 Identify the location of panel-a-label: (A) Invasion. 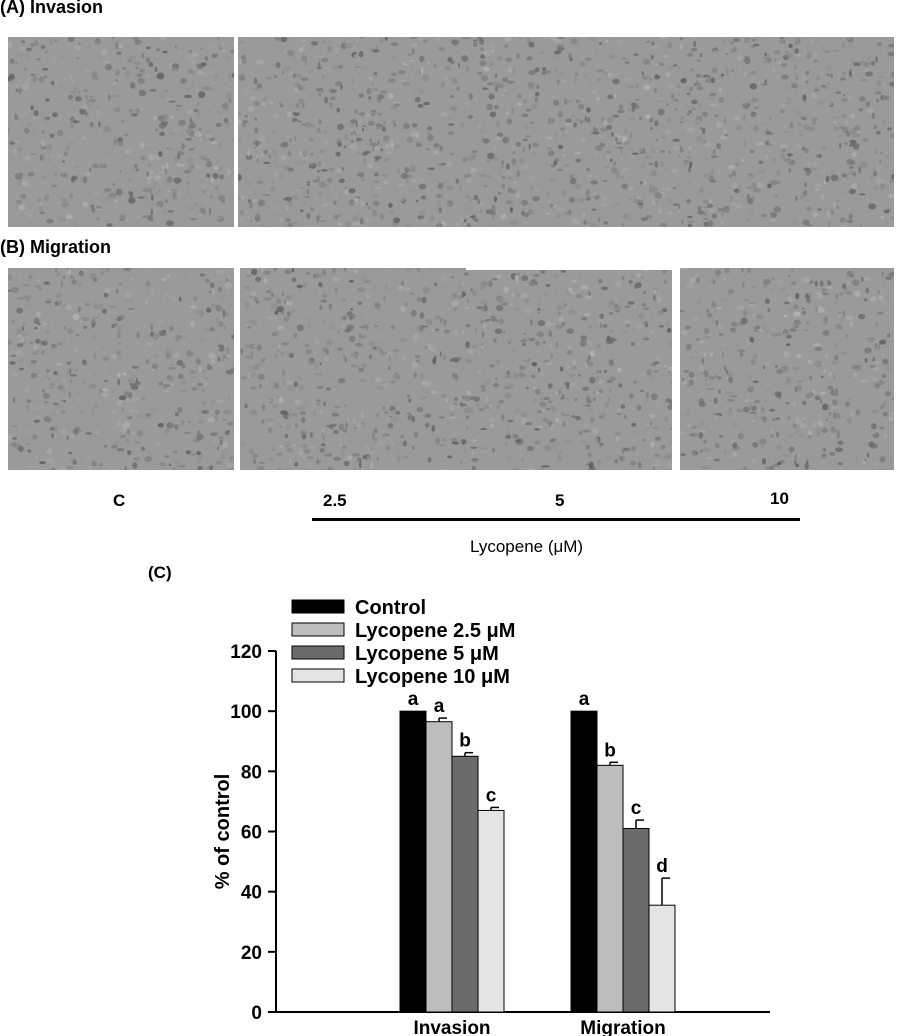
(52, 8).